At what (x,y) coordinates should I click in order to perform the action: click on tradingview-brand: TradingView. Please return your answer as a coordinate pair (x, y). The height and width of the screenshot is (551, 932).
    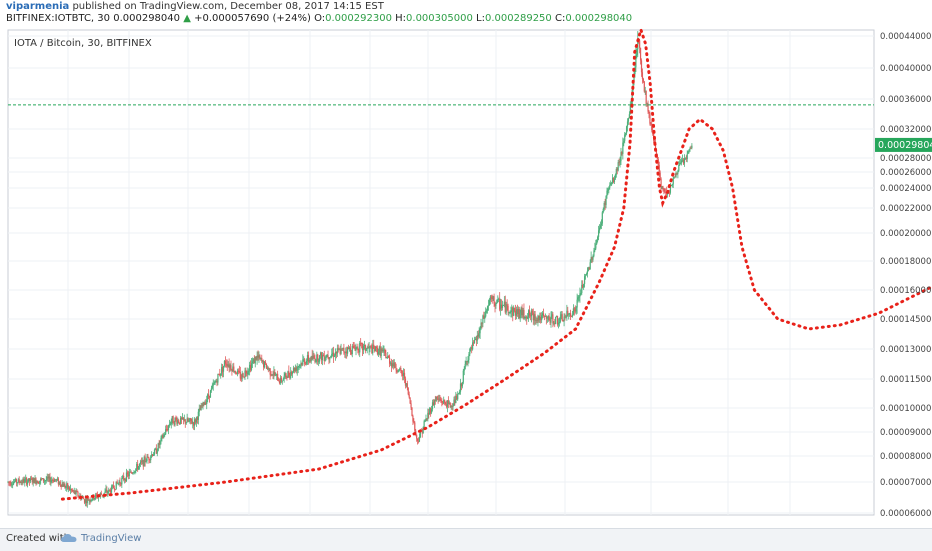
    Looking at the image, I should click on (111, 538).